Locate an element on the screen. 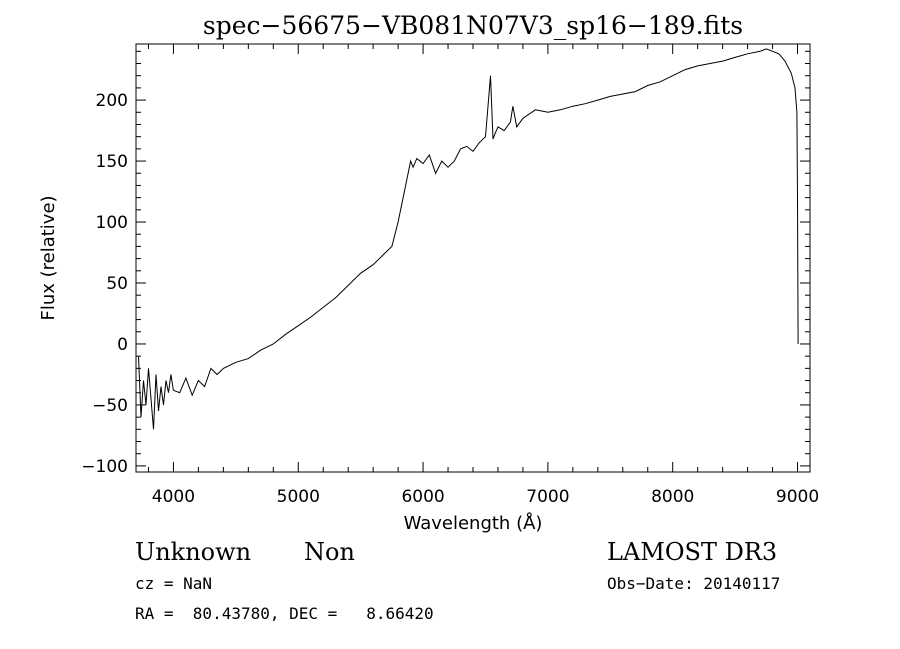 This screenshot has width=900, height=649. y-tick-label: −100 is located at coordinates (104, 467).